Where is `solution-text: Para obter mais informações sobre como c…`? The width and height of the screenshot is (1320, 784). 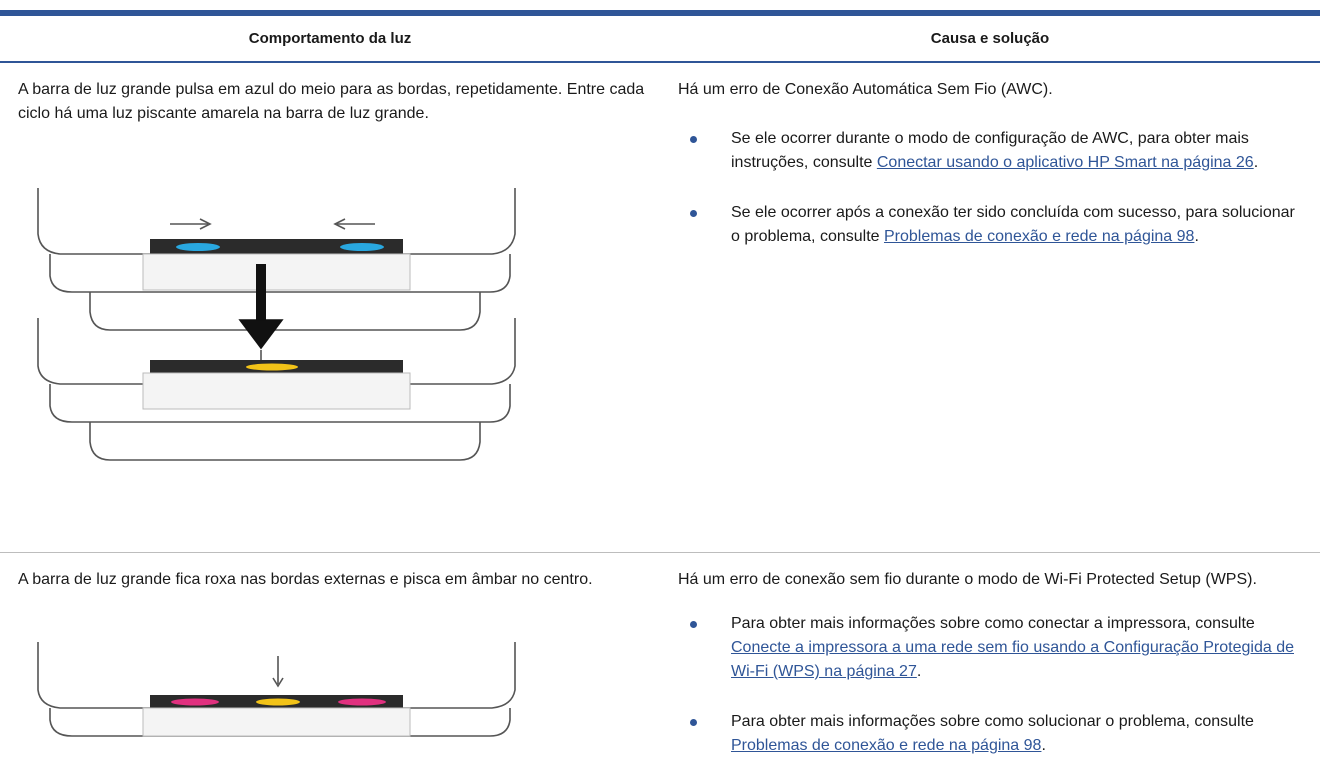 solution-text: Para obter mais informações sobre como c… is located at coordinates (993, 623).